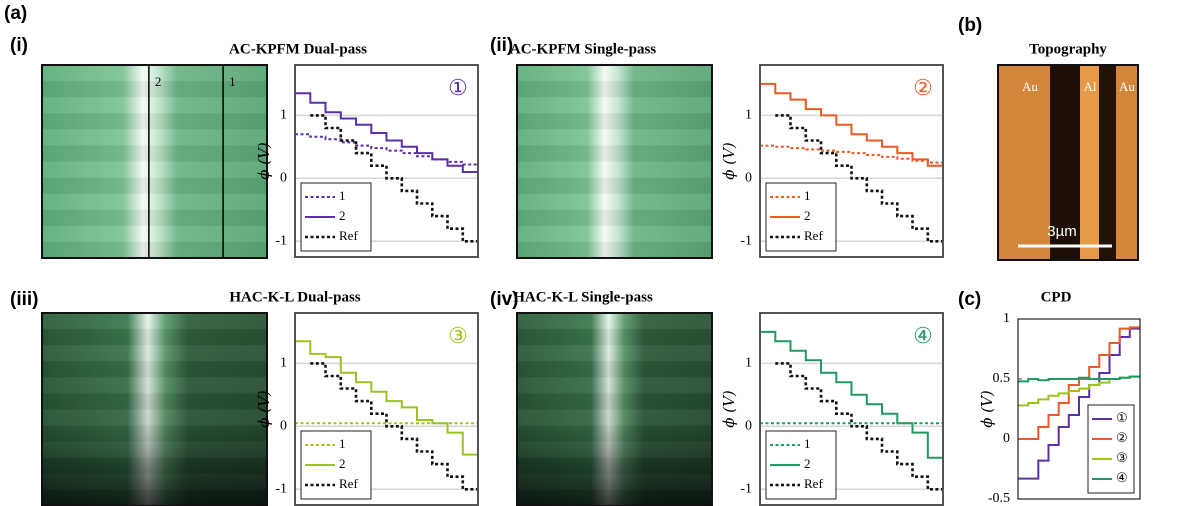 The height and width of the screenshot is (506, 1192). Describe the element at coordinates (458, 336) in the screenshot. I see `annotation: ③` at that location.